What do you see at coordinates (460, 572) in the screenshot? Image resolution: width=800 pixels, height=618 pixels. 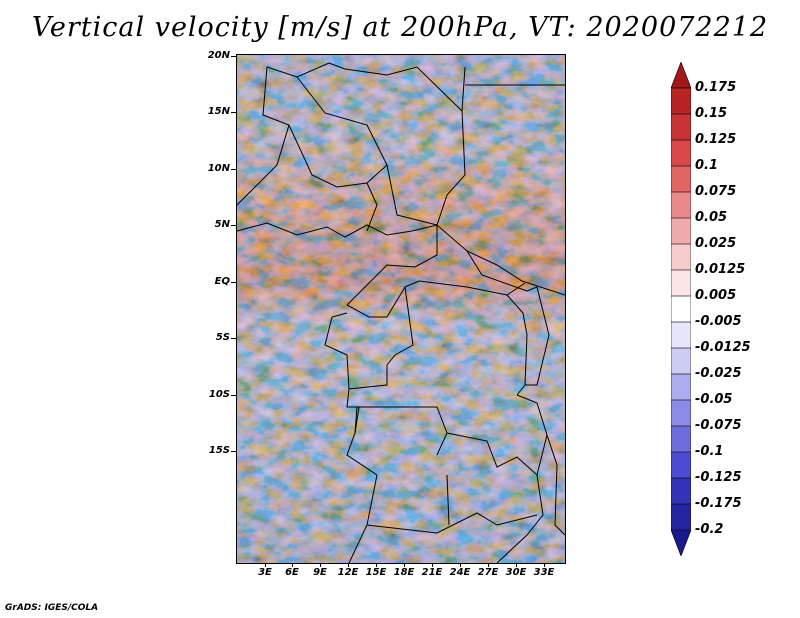 I see `lon-label: 24E` at bounding box center [460, 572].